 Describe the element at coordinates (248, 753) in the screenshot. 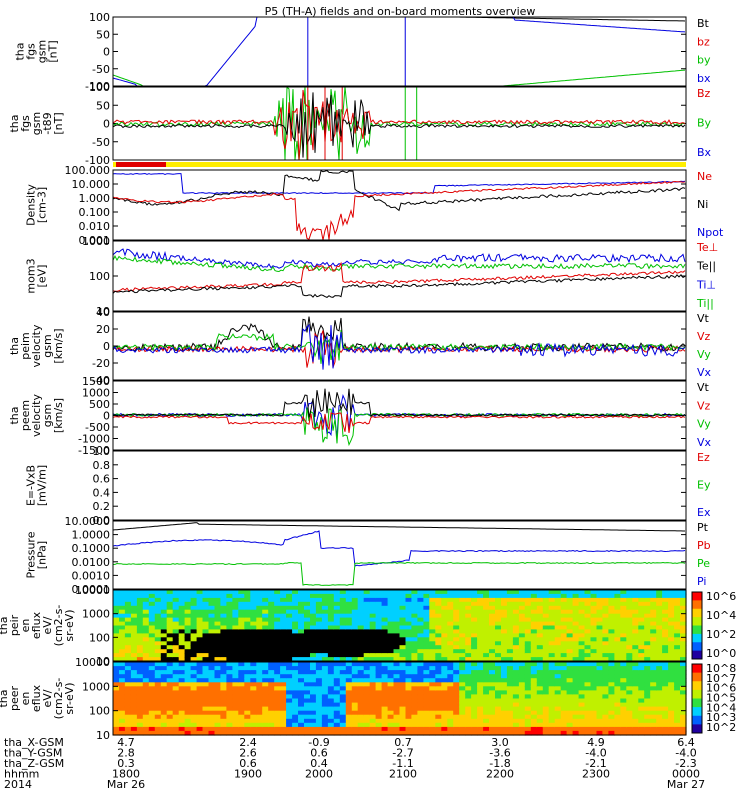

I see `x-tick-label: 2.6` at that location.